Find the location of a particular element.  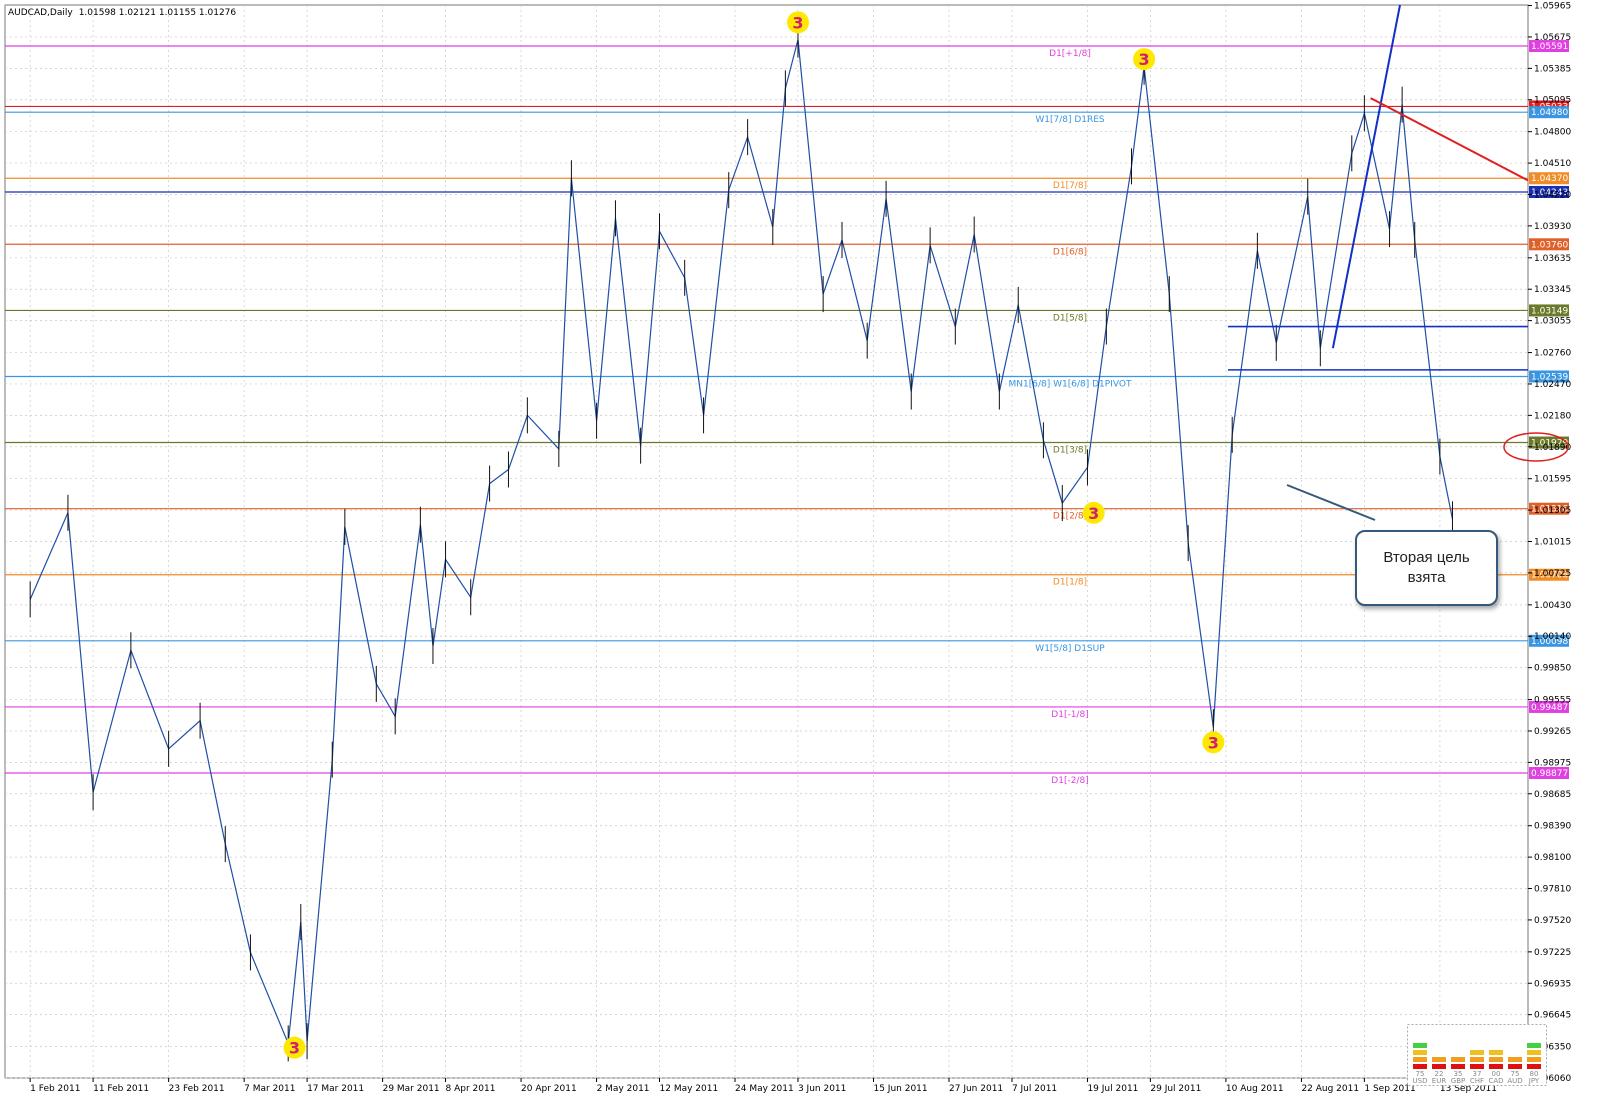

y-tick-label: 1.03635 is located at coordinates (1552, 259).